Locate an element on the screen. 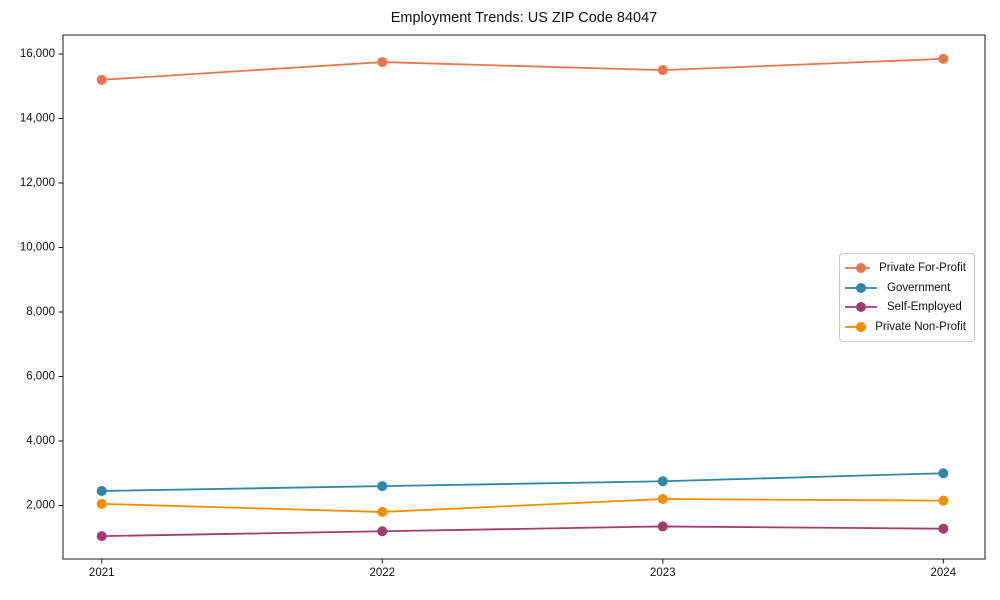  y-tick-label: 4,000 is located at coordinates (40, 441).